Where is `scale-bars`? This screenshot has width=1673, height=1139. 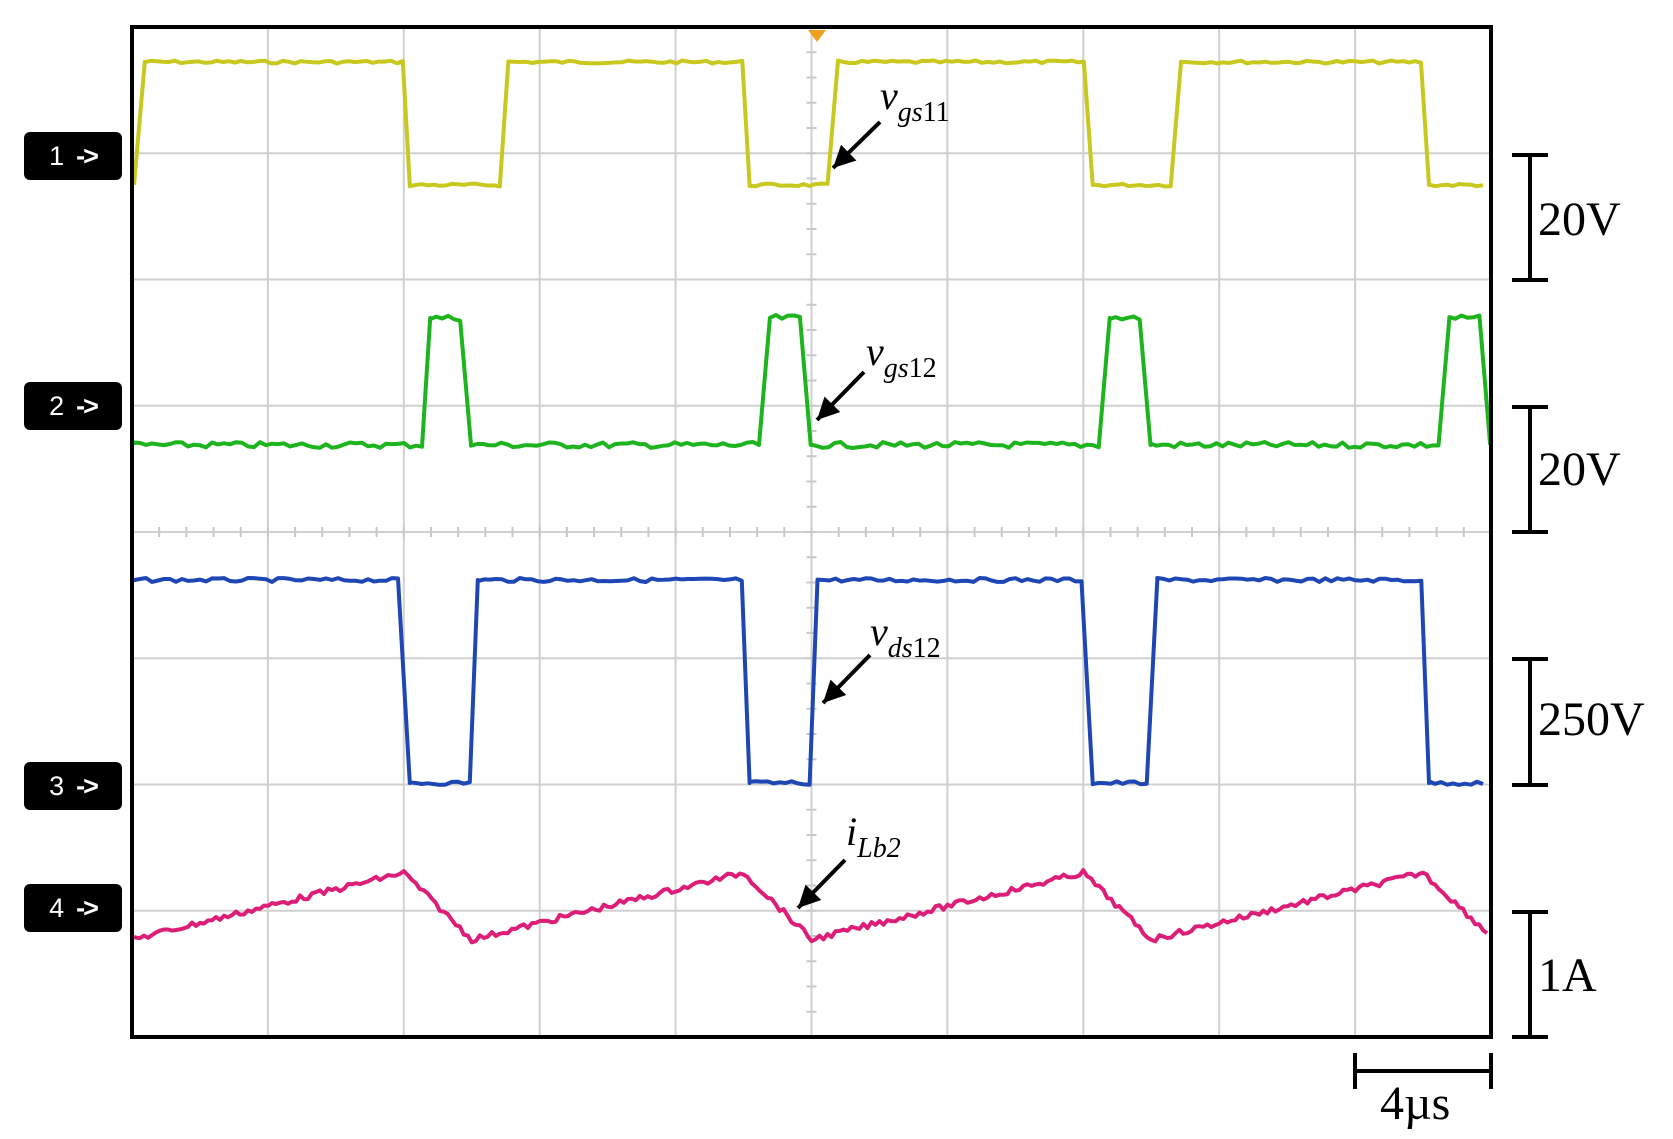
scale-bars is located at coordinates (1450, 621).